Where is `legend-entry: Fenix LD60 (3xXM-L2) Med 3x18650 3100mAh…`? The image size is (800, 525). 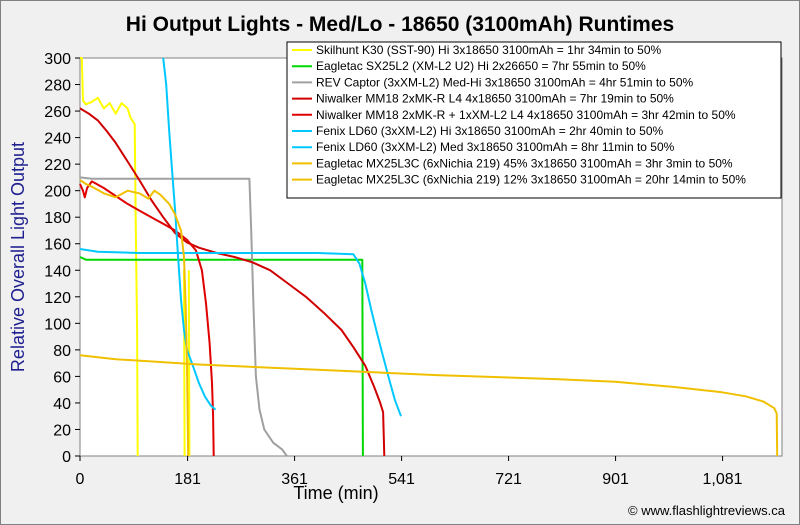 legend-entry: Fenix LD60 (3xXM-L2) Med 3x18650 3100mAh… is located at coordinates (495, 147).